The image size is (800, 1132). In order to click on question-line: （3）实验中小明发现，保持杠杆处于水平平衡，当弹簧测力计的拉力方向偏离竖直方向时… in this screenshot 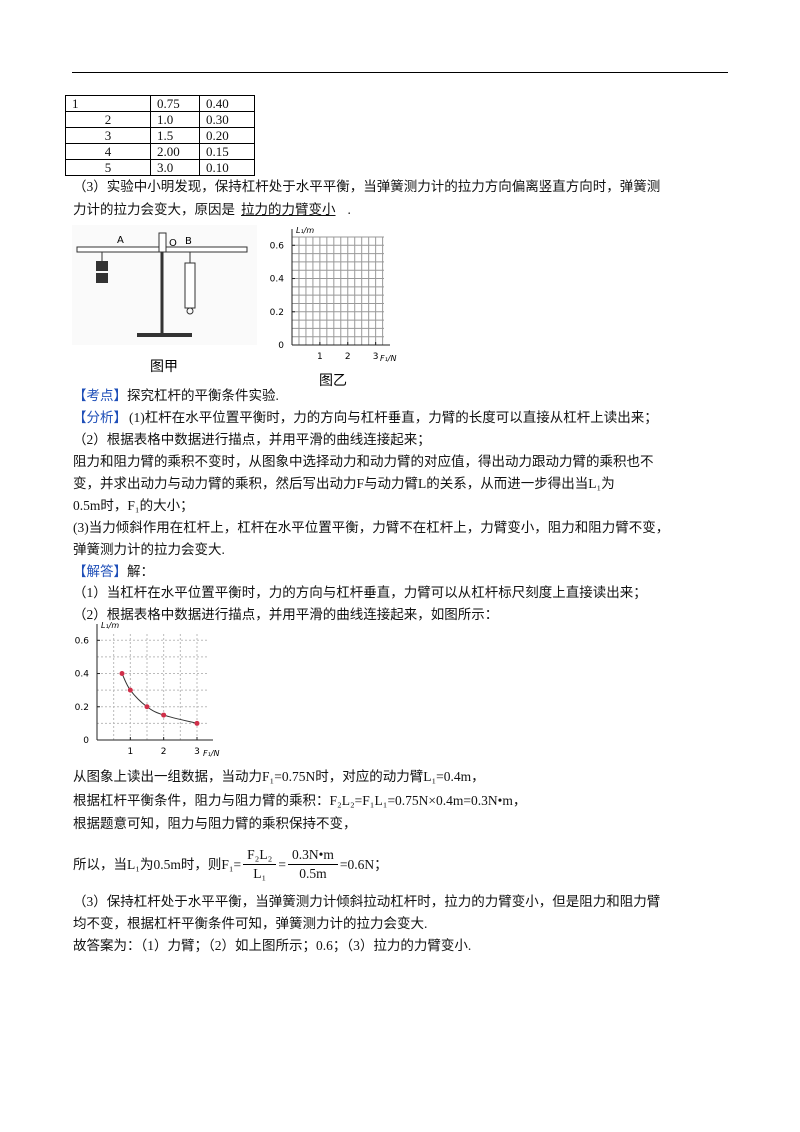, I will do `click(367, 186)`.